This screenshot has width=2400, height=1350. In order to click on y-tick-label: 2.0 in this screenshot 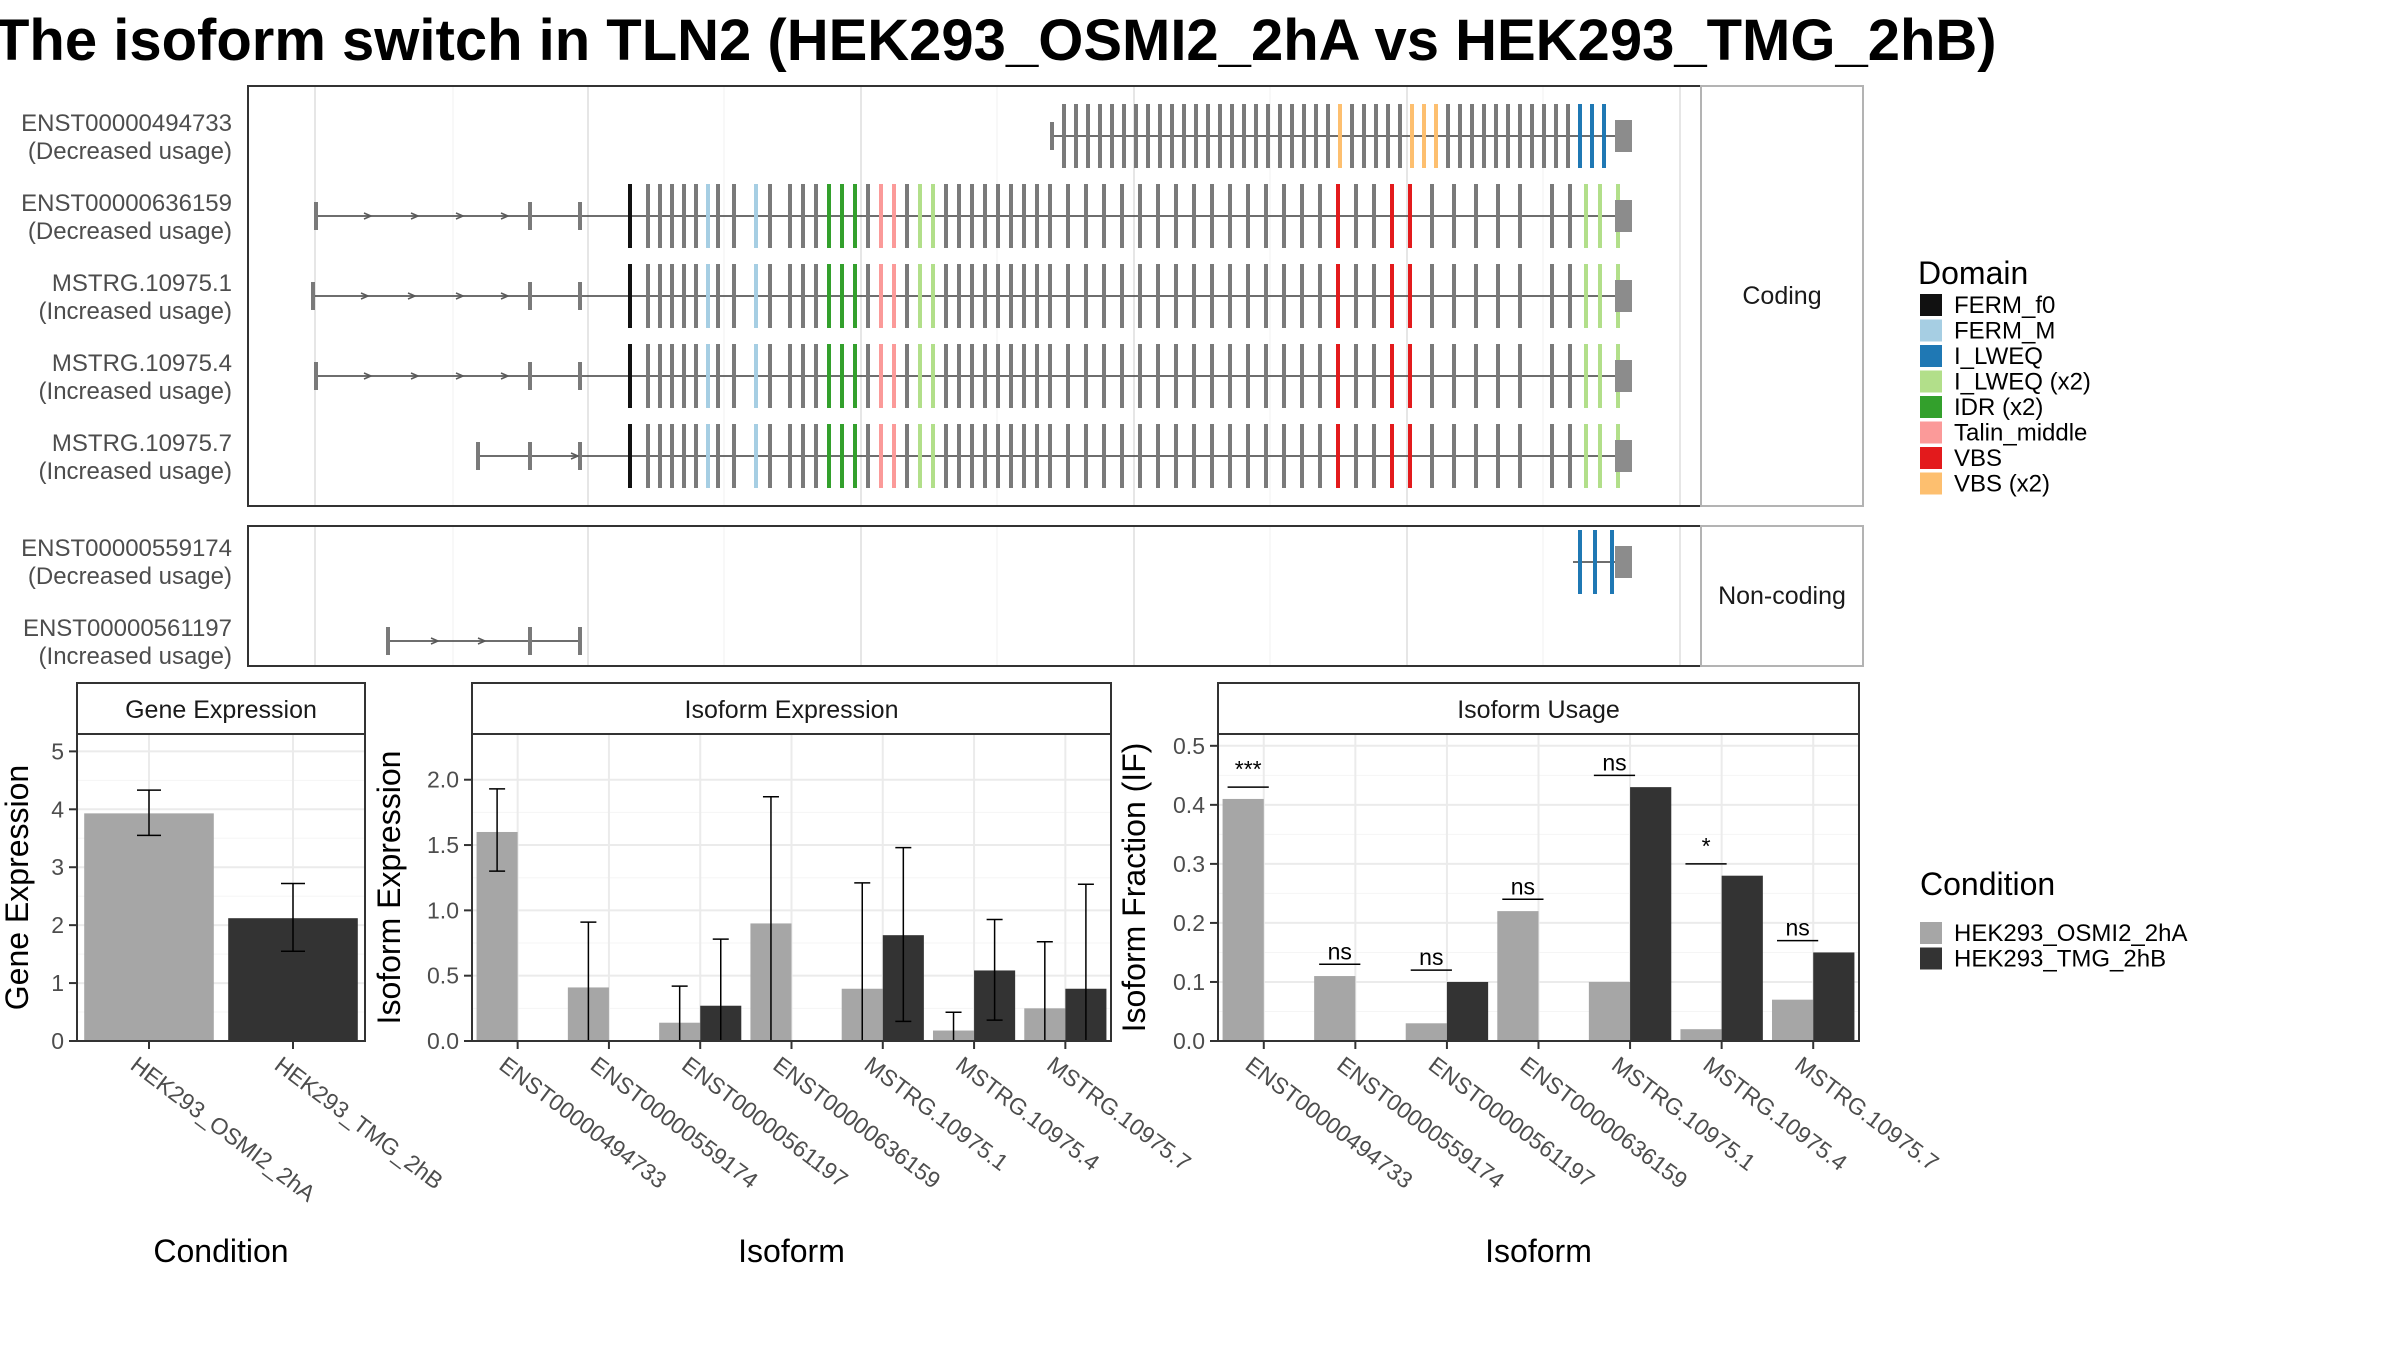, I will do `click(443, 780)`.